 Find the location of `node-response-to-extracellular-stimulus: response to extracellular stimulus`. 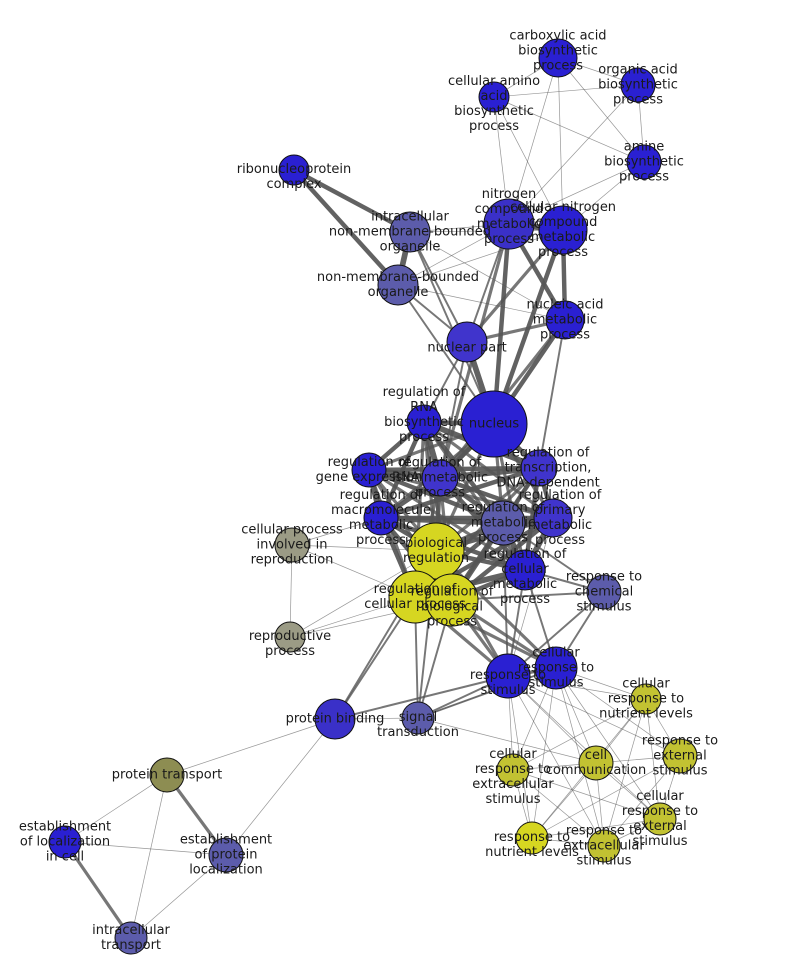

node-response-to-extracellular-stimulus: response to extracellular stimulus is located at coordinates (604, 846).